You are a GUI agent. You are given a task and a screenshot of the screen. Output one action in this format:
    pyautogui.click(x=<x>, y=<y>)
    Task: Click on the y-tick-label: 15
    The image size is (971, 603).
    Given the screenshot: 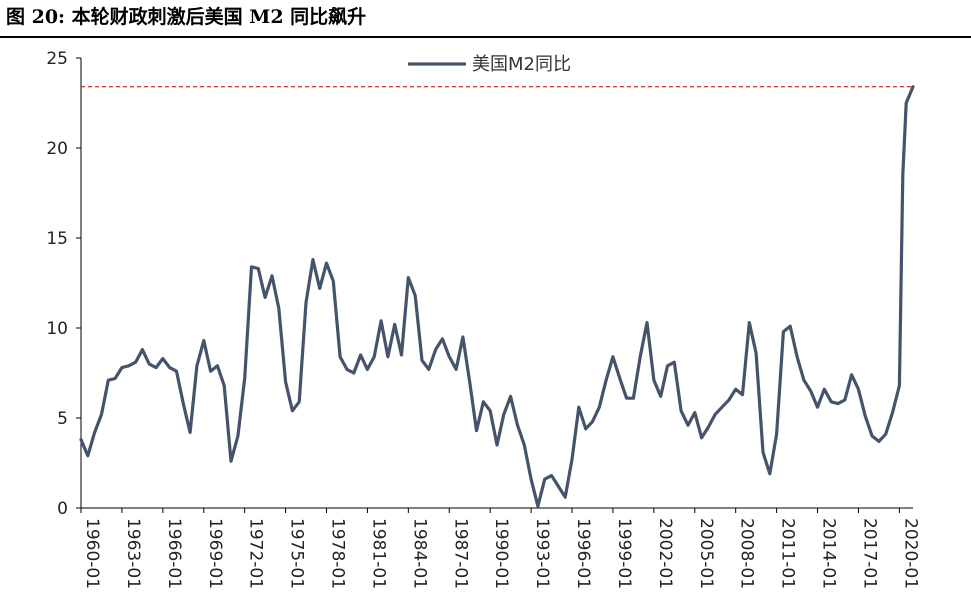 What is the action you would take?
    pyautogui.click(x=57, y=239)
    